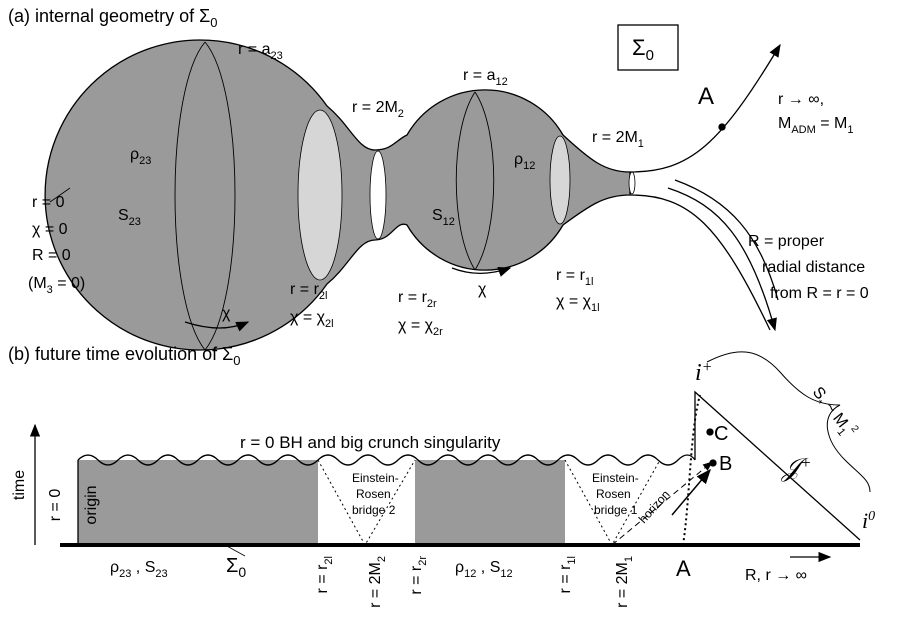 The width and height of the screenshot is (906, 621). I want to click on label: i0, so click(868, 520).